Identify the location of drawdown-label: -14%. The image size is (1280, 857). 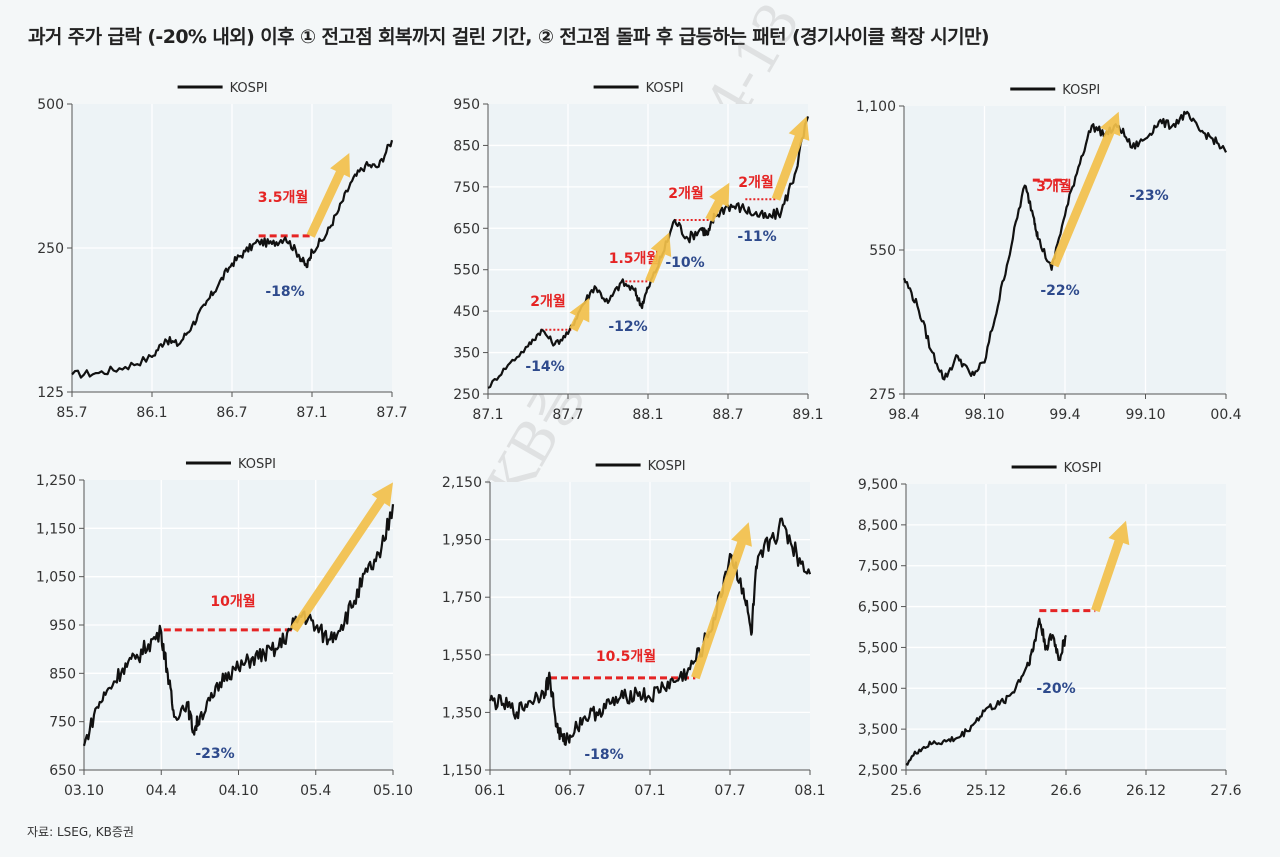
(544, 367).